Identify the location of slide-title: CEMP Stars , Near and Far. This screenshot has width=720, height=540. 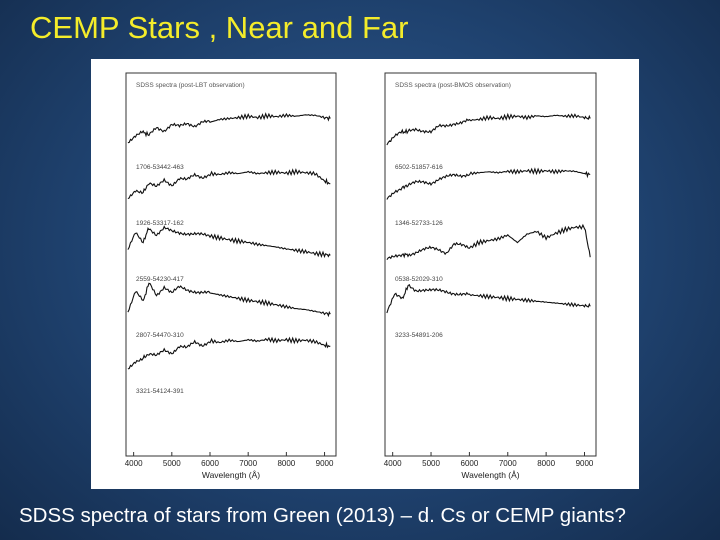
(219, 27).